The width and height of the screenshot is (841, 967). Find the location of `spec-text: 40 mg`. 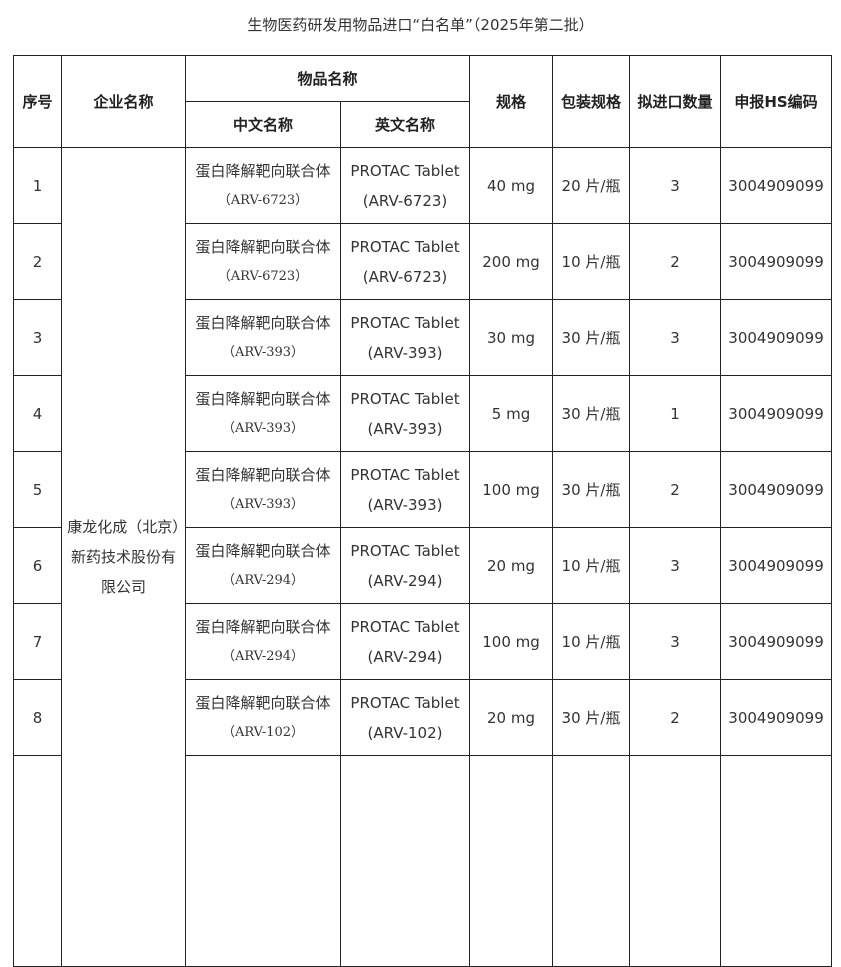

spec-text: 40 mg is located at coordinates (511, 185).